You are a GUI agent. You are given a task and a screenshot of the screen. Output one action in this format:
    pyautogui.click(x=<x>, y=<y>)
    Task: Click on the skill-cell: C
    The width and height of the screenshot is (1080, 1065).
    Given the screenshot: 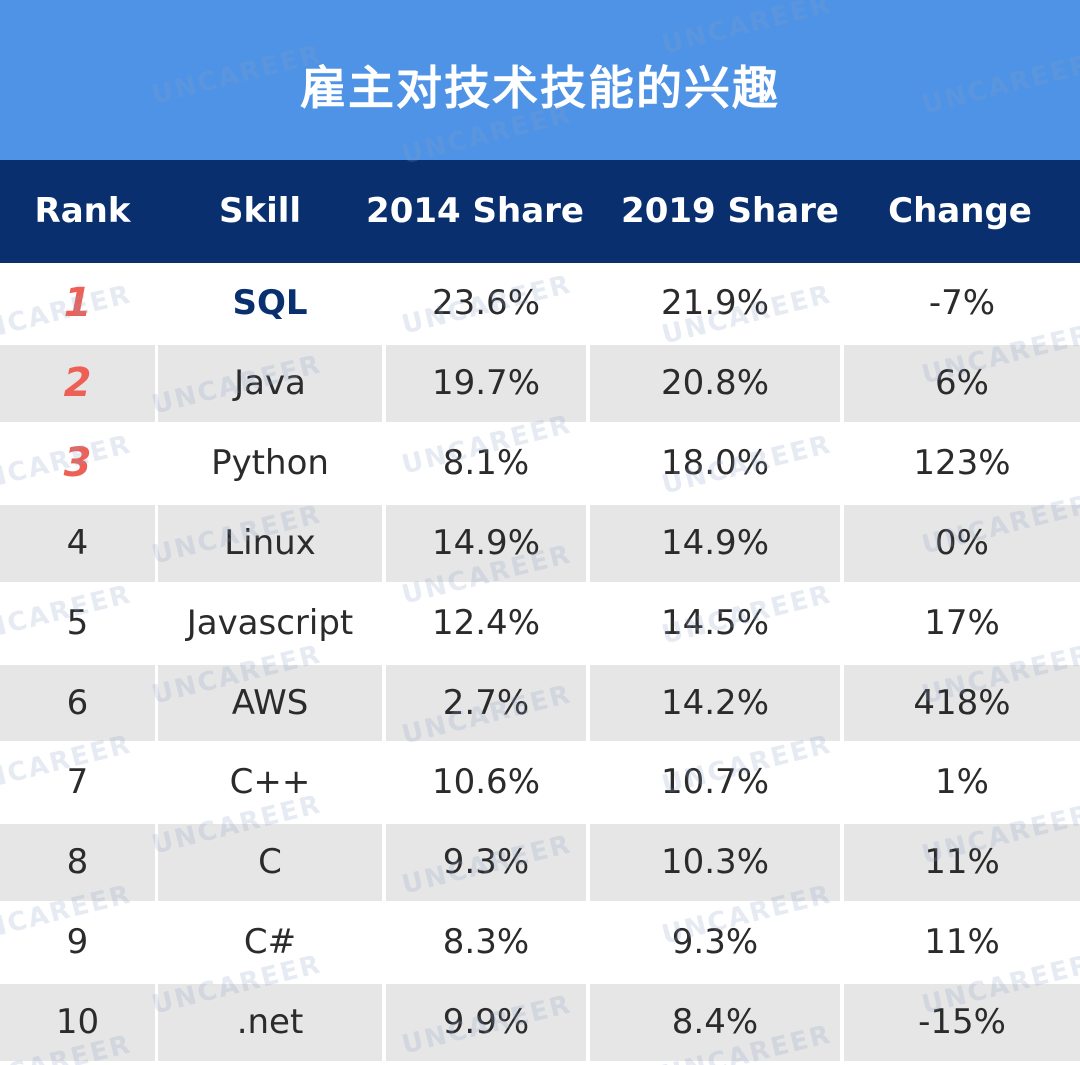 What is the action you would take?
    pyautogui.click(x=270, y=863)
    